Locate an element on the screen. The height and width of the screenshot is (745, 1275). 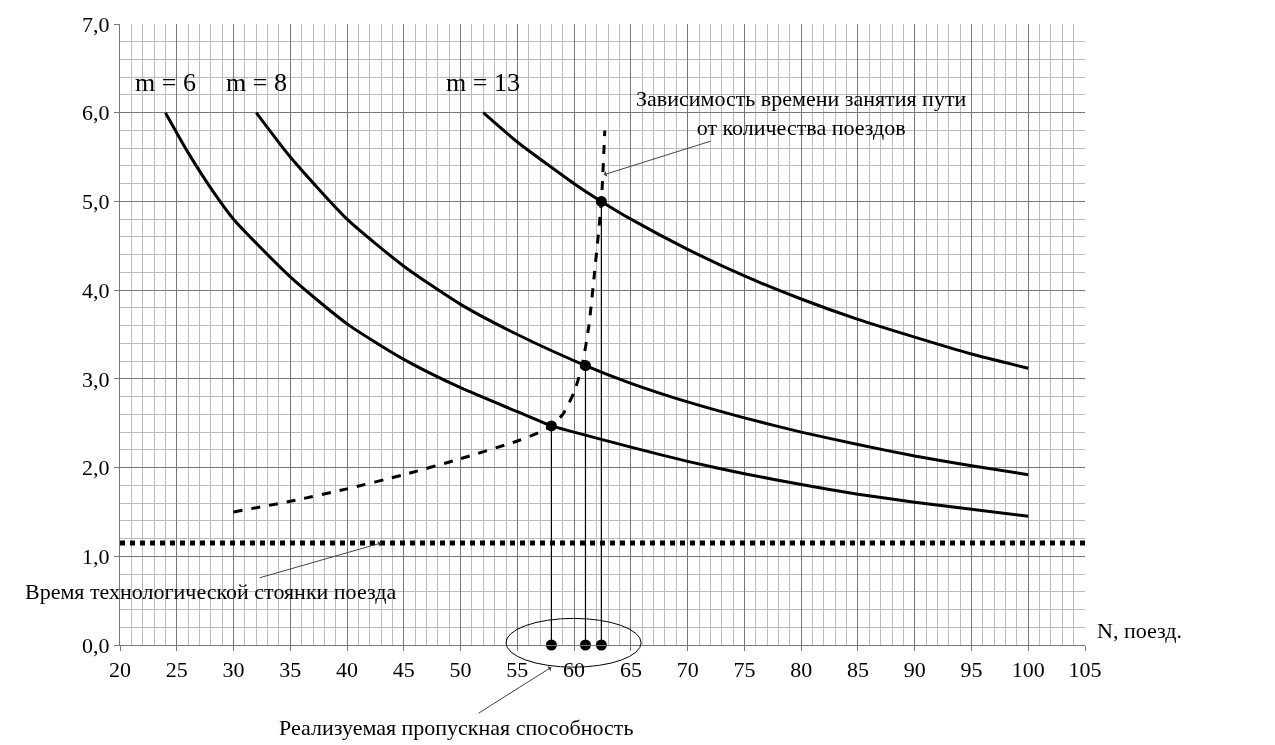
y-tick-label: 2,0 is located at coordinates (96, 468).